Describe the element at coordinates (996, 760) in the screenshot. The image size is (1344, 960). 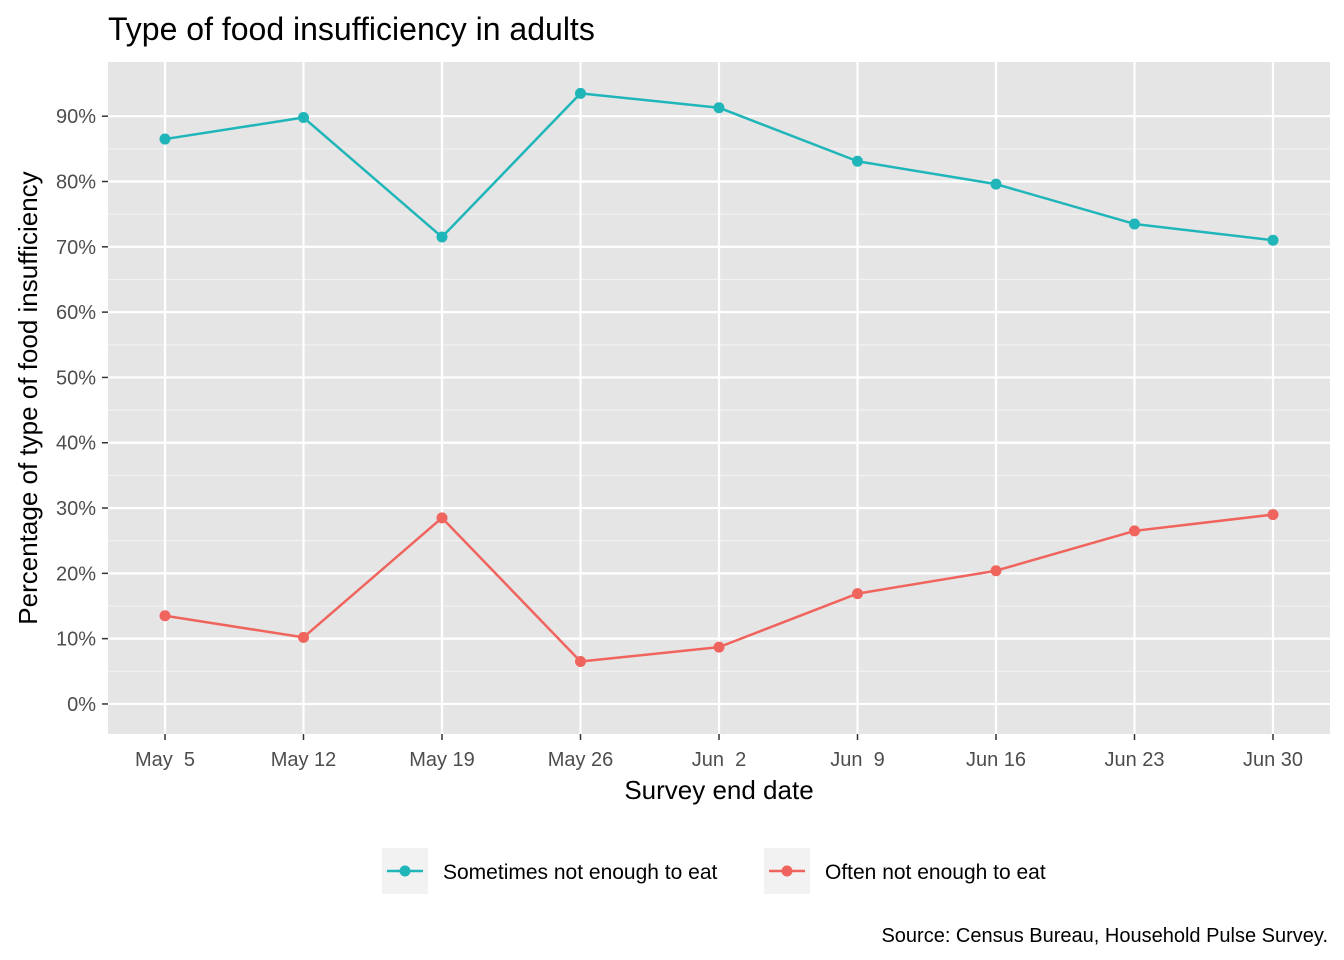
I see `x-tick-label: Jun 16` at that location.